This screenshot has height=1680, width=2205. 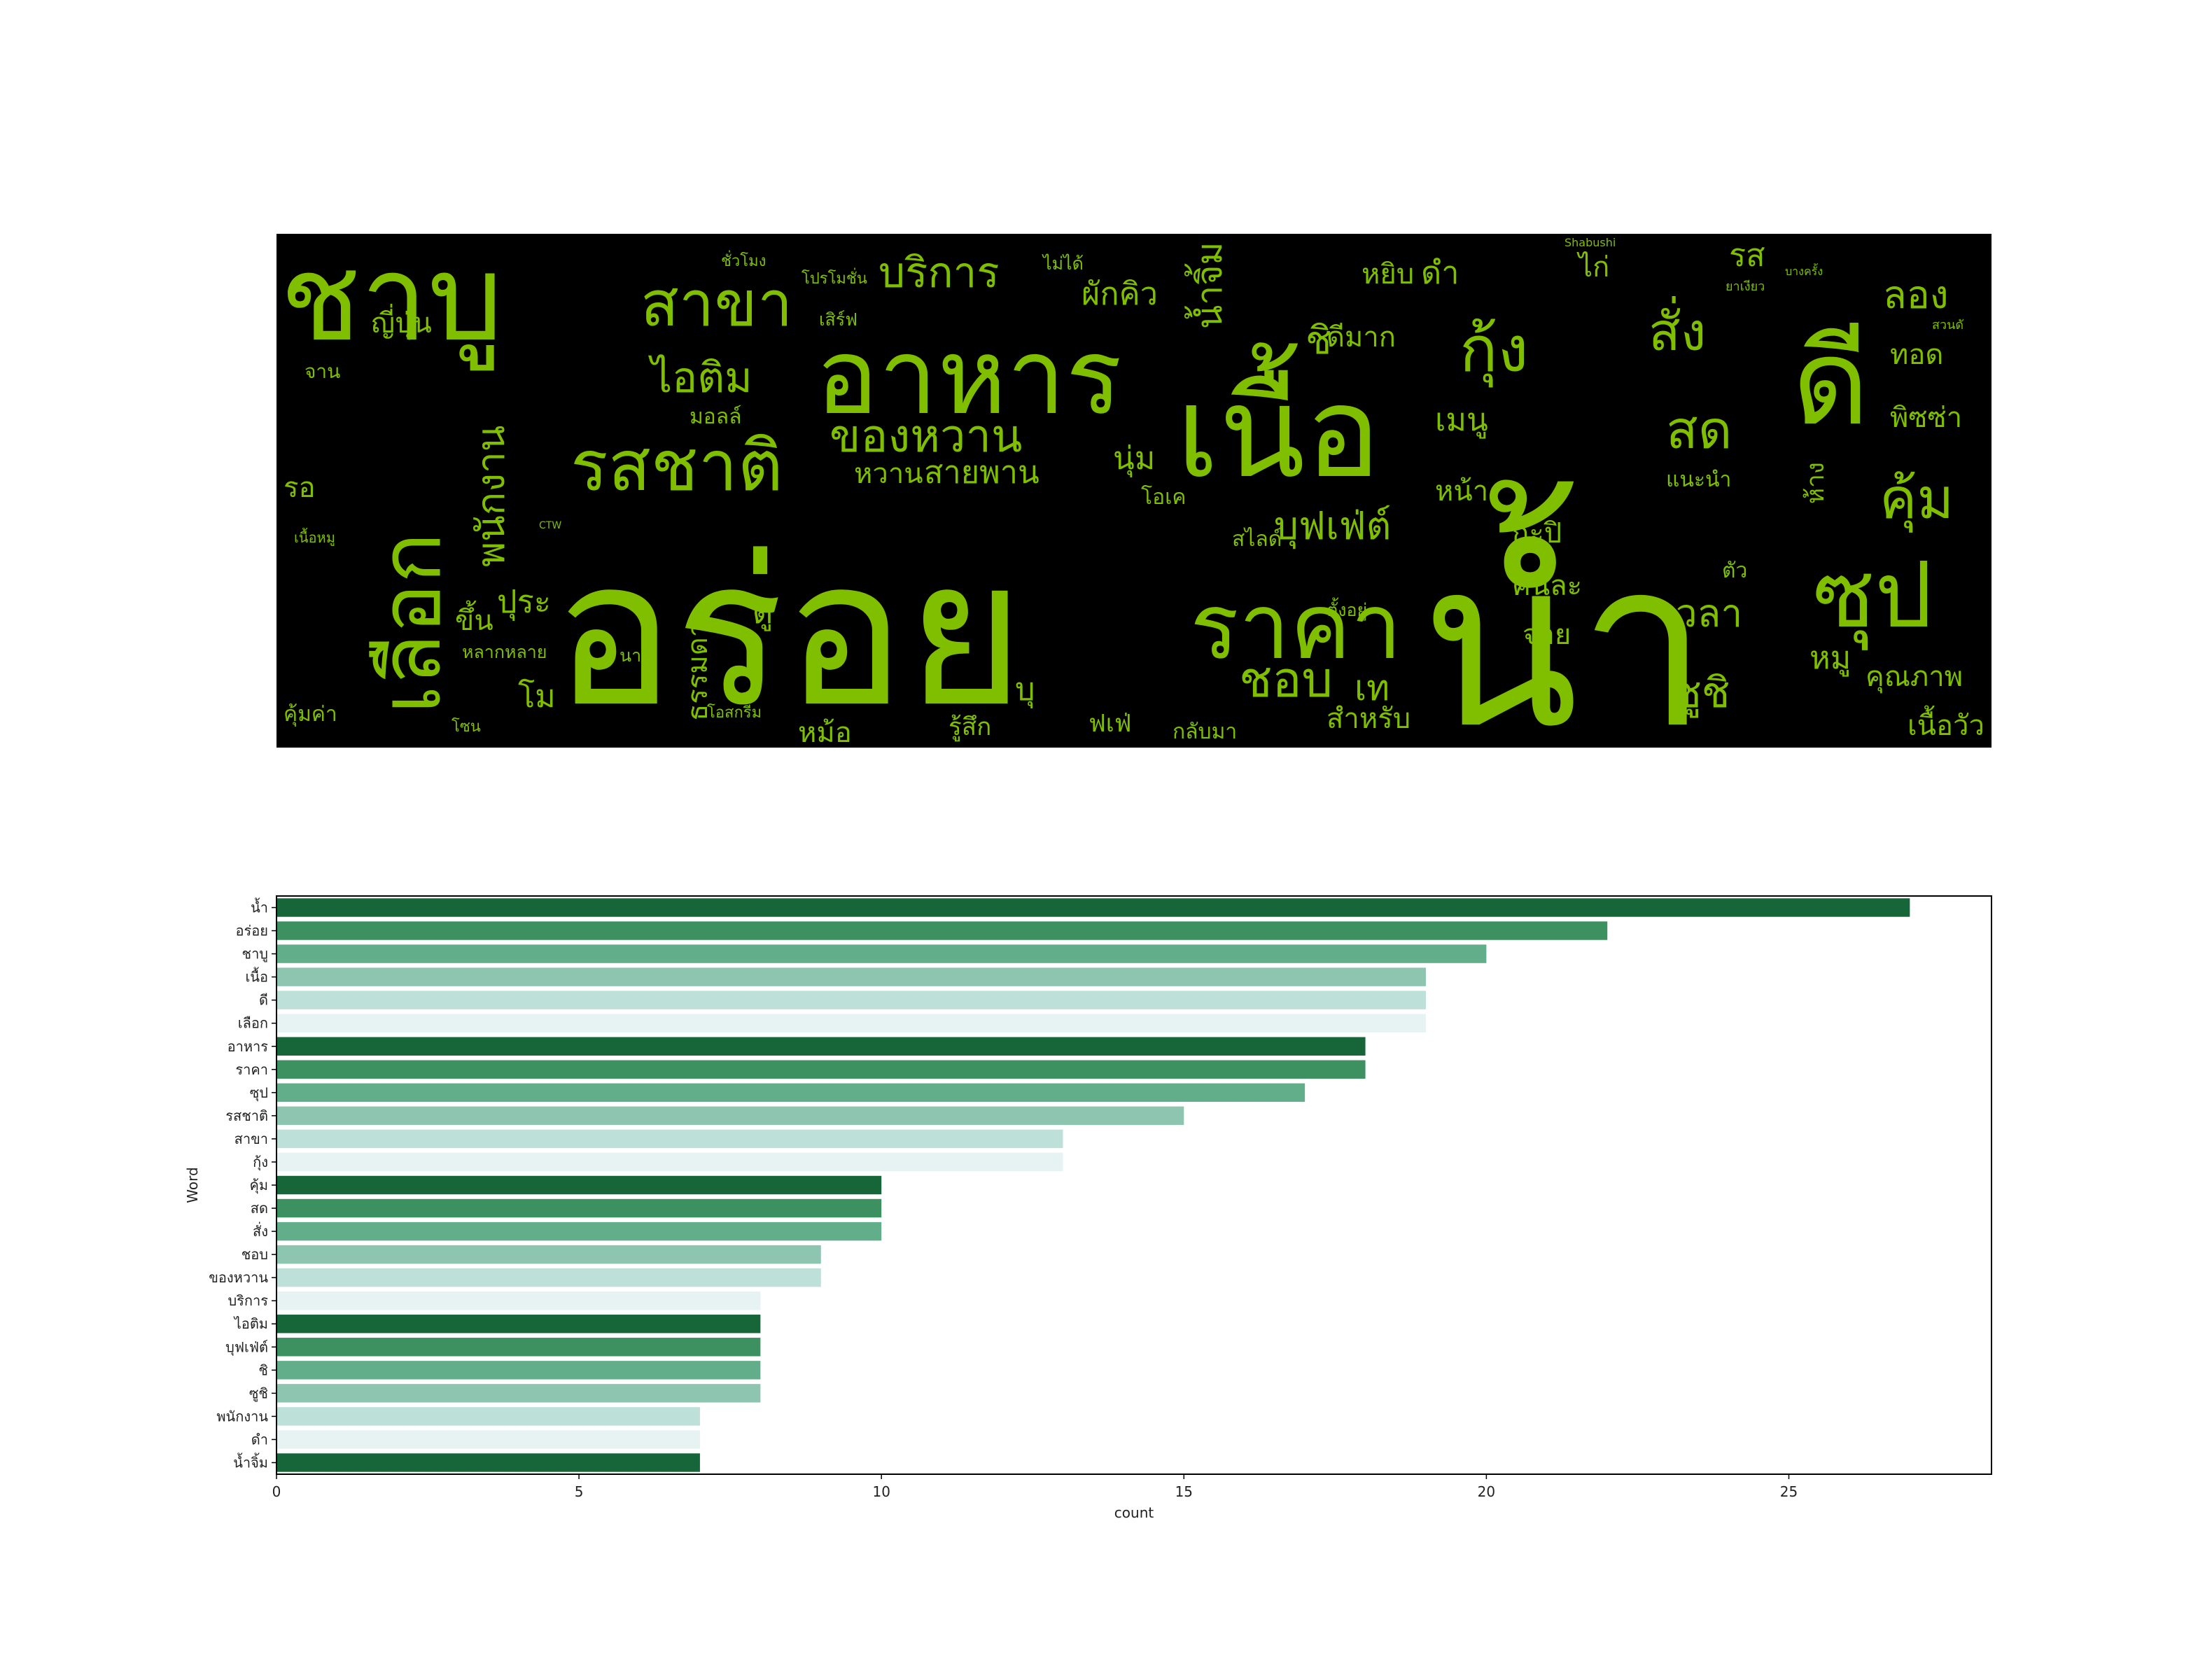 I want to click on word-cloud-word: สาขา, so click(x=716, y=304).